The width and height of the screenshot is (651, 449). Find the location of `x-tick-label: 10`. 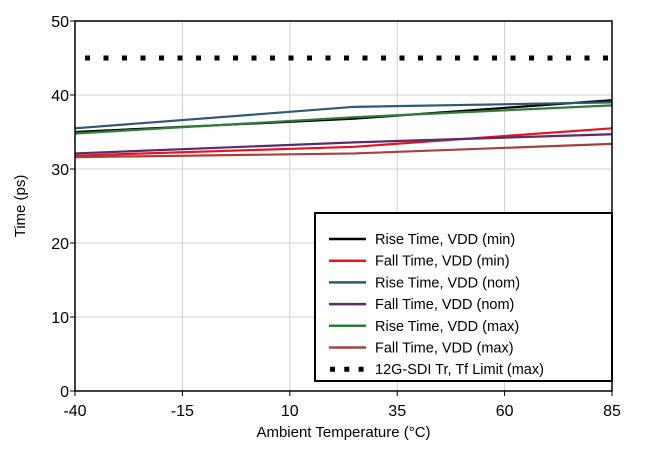

x-tick-label: 10 is located at coordinates (290, 411).